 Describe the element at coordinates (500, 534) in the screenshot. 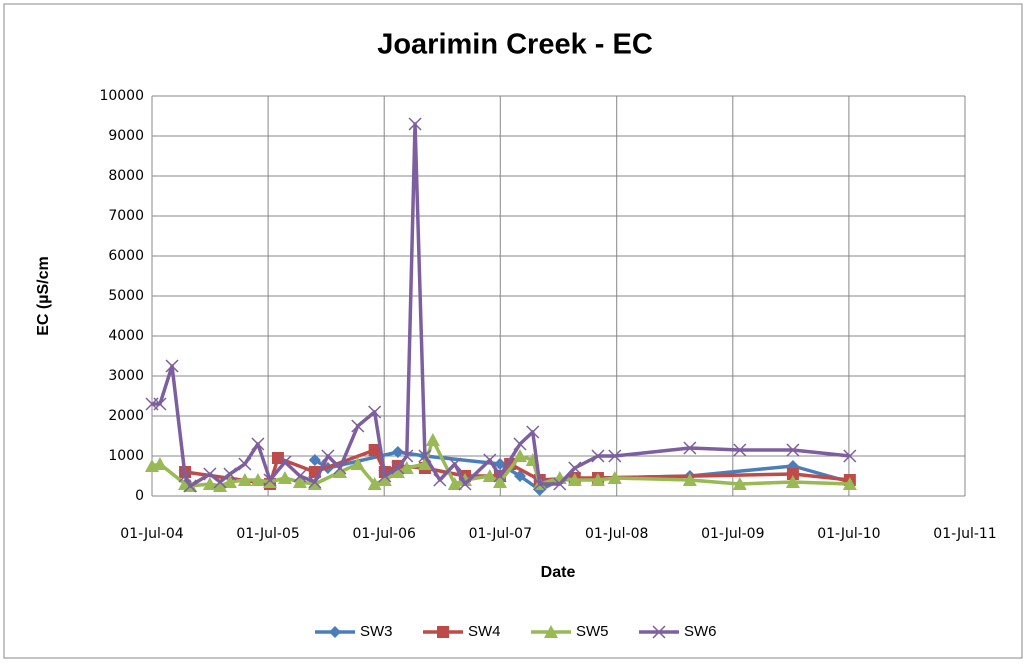

I see `x-tick-label: 01-Jul-07` at that location.